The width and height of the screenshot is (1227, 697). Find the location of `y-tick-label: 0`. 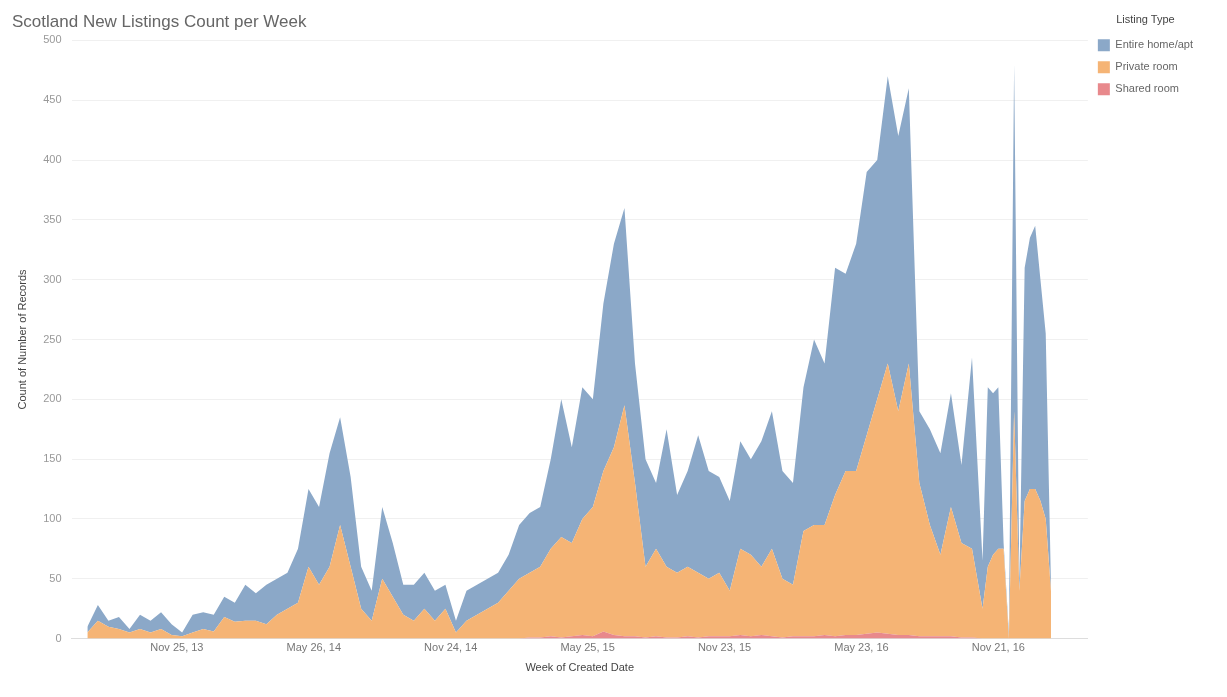

y-tick-label: 0 is located at coordinates (58, 637).